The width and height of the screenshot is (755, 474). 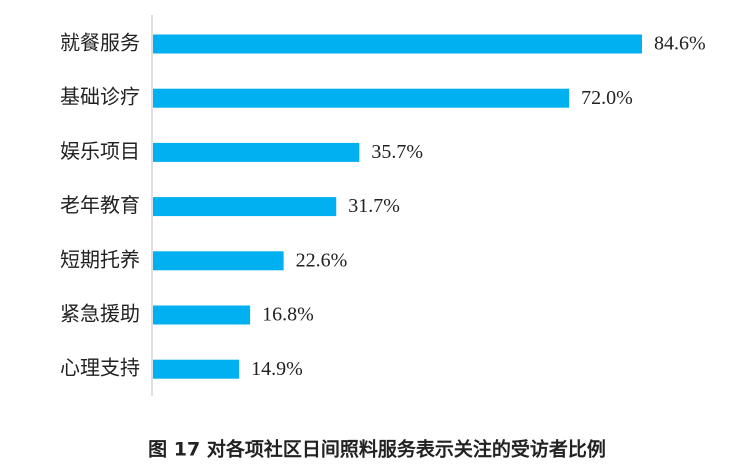 I want to click on value-label: 22.6%, so click(x=322, y=260).